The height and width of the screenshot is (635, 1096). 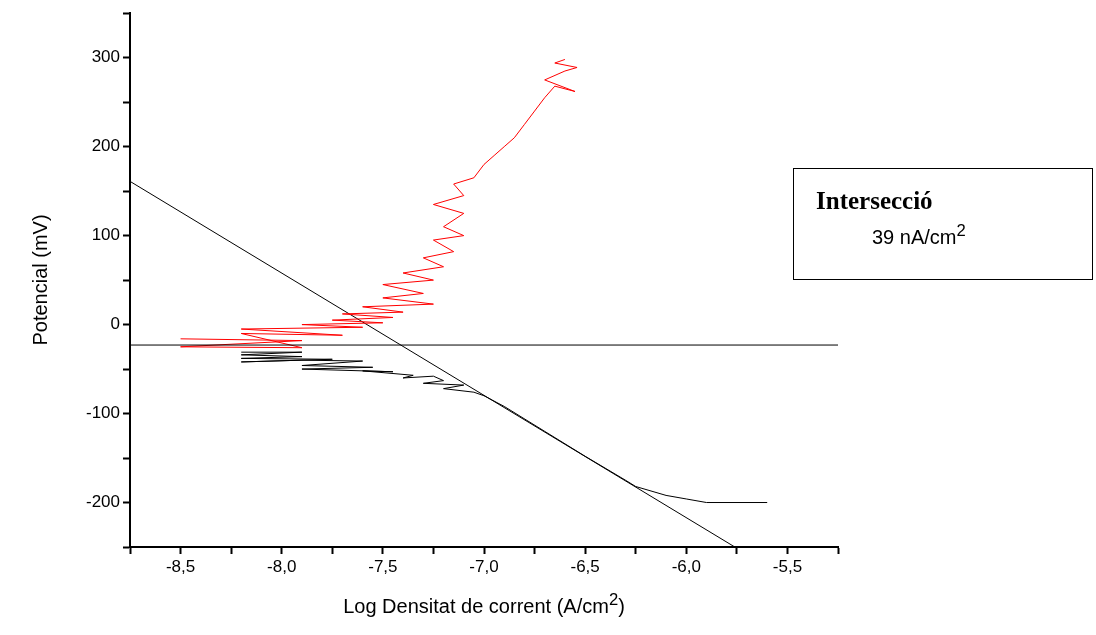 I want to click on x-tick-label: -6,0, so click(x=686, y=566).